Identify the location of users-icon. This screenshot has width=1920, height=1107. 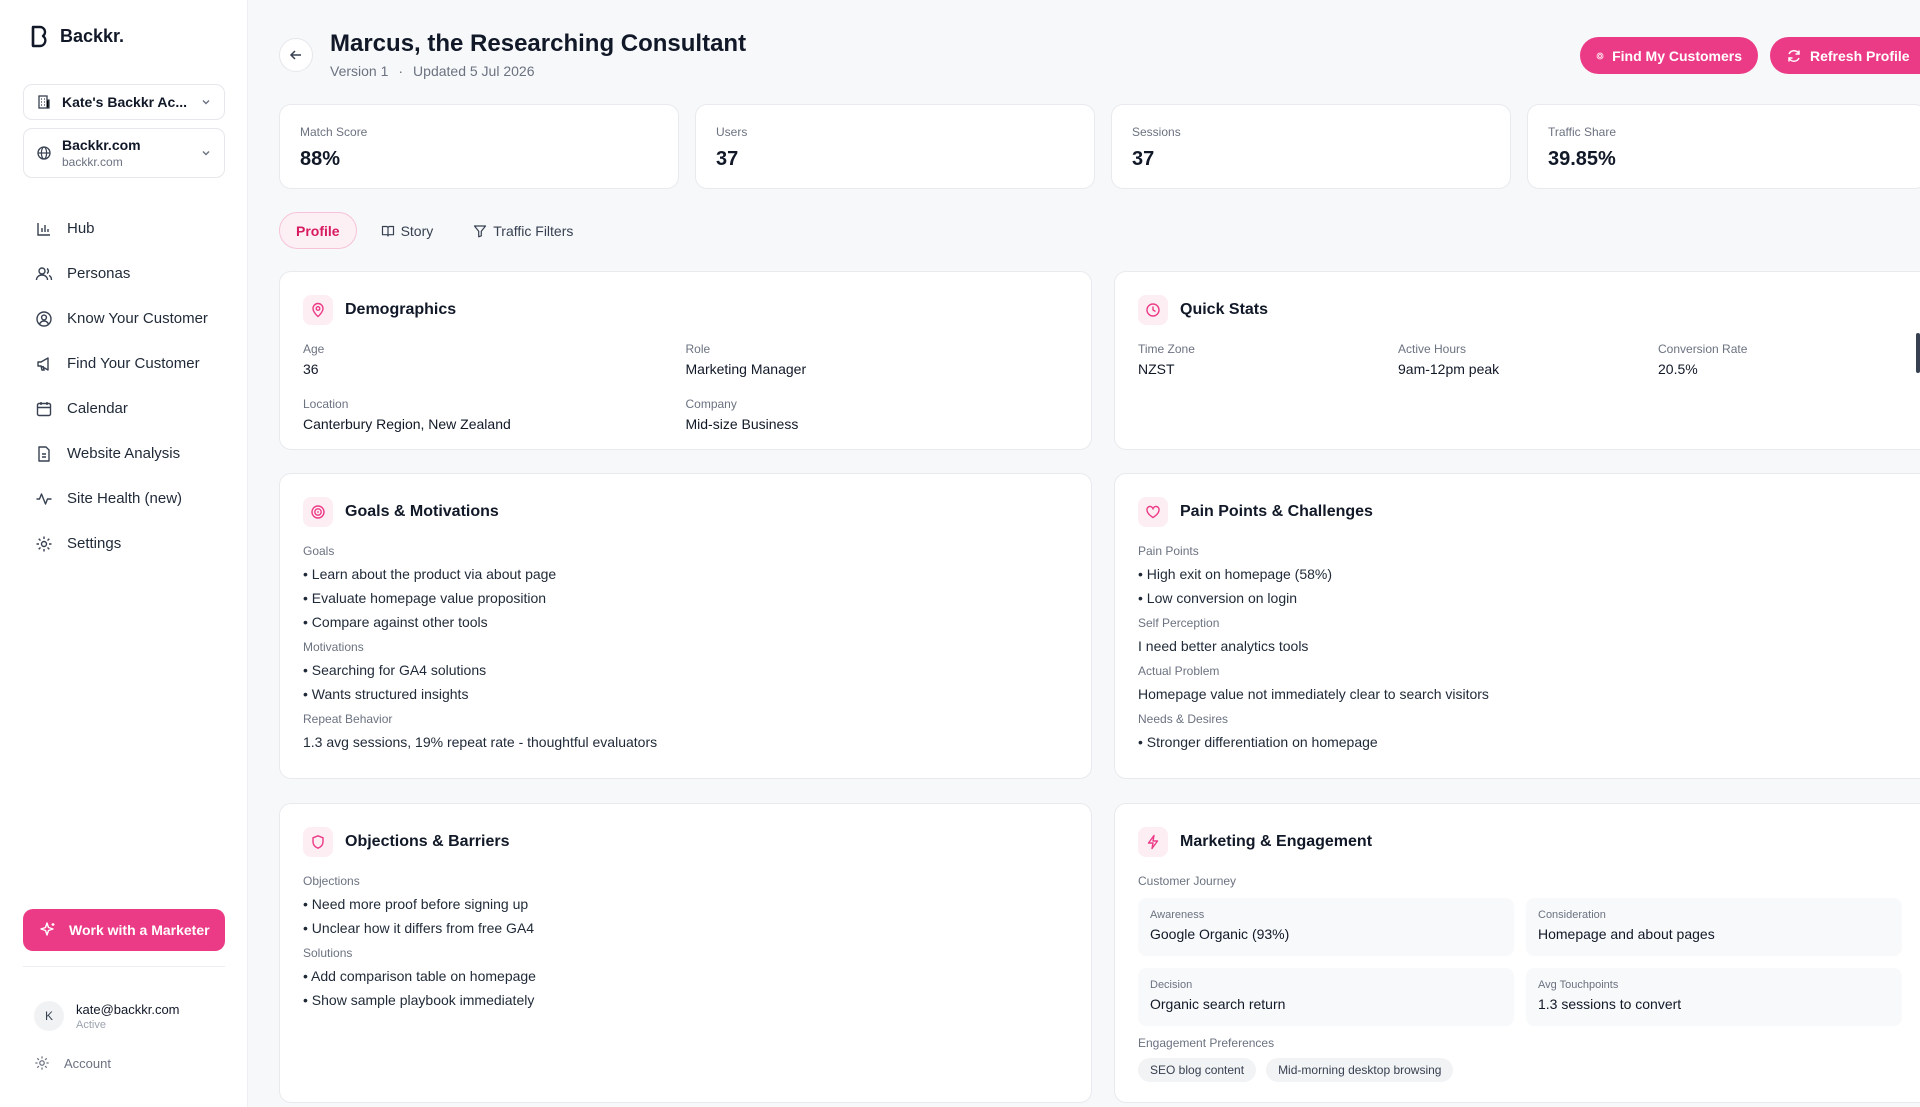
(44, 273).